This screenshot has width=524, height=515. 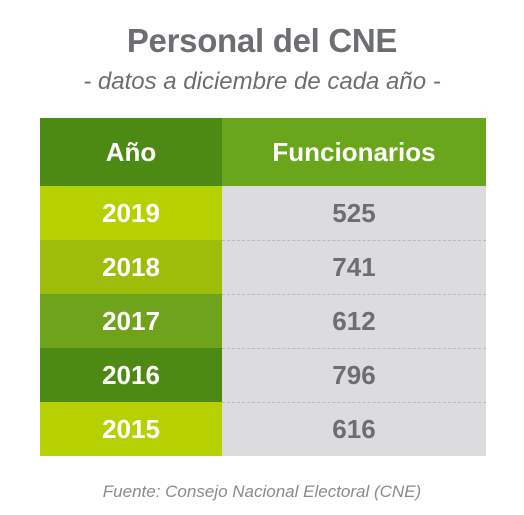 What do you see at coordinates (354, 151) in the screenshot?
I see `header-funcionarios: Funcionarios` at bounding box center [354, 151].